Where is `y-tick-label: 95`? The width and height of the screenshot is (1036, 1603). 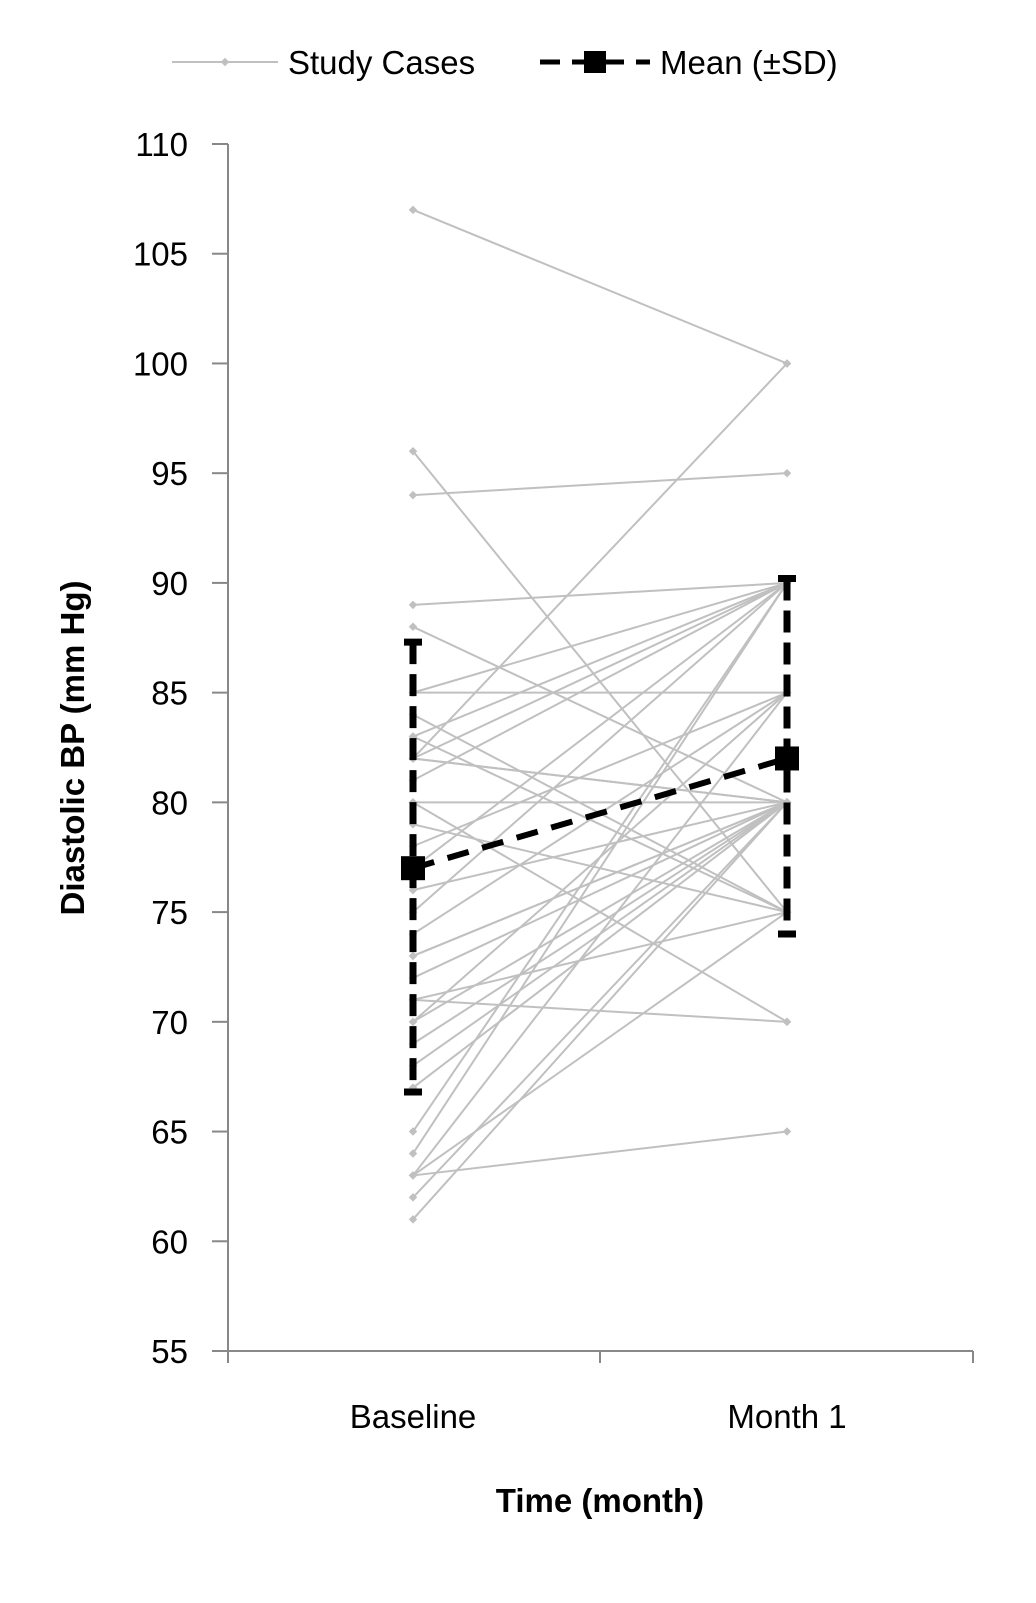 y-tick-label: 95 is located at coordinates (169, 473).